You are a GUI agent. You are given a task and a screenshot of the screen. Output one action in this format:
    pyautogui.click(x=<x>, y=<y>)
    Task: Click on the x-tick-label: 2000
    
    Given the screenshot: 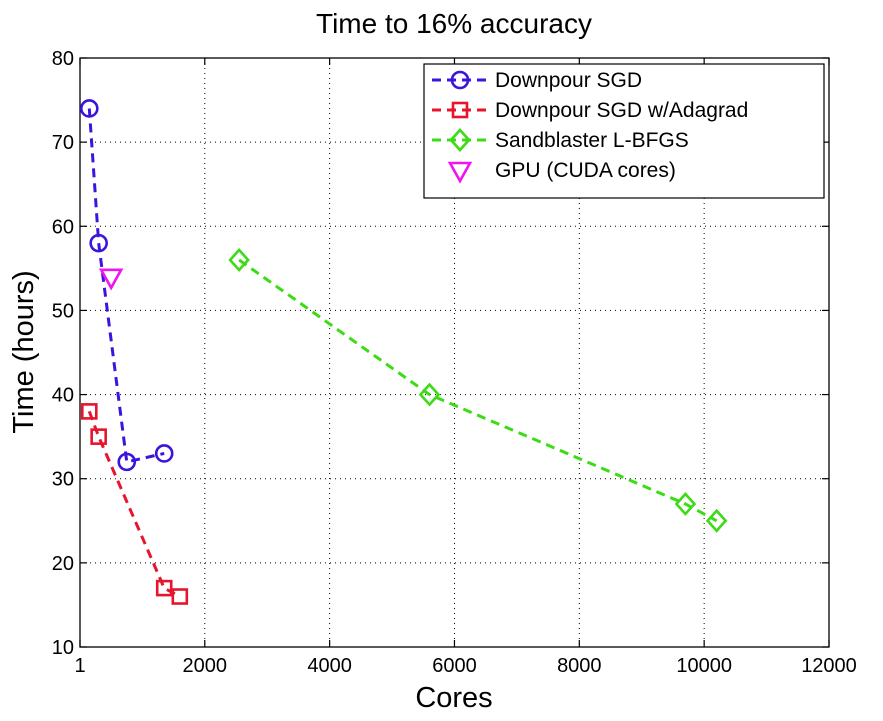 What is the action you would take?
    pyautogui.click(x=205, y=666)
    